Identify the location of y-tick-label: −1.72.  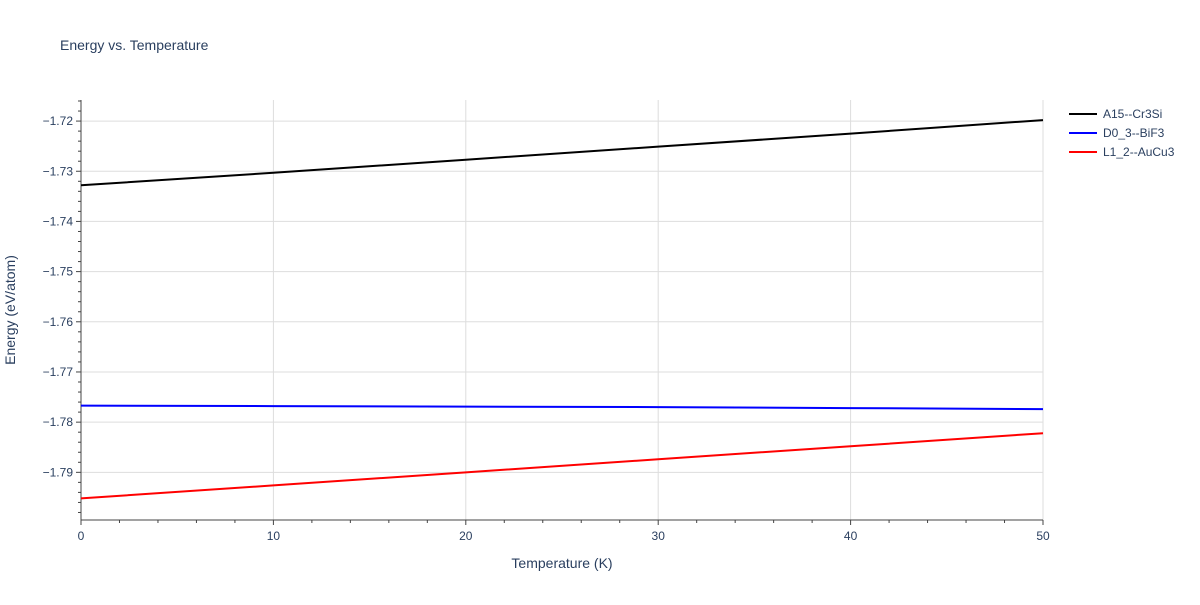
(58, 121).